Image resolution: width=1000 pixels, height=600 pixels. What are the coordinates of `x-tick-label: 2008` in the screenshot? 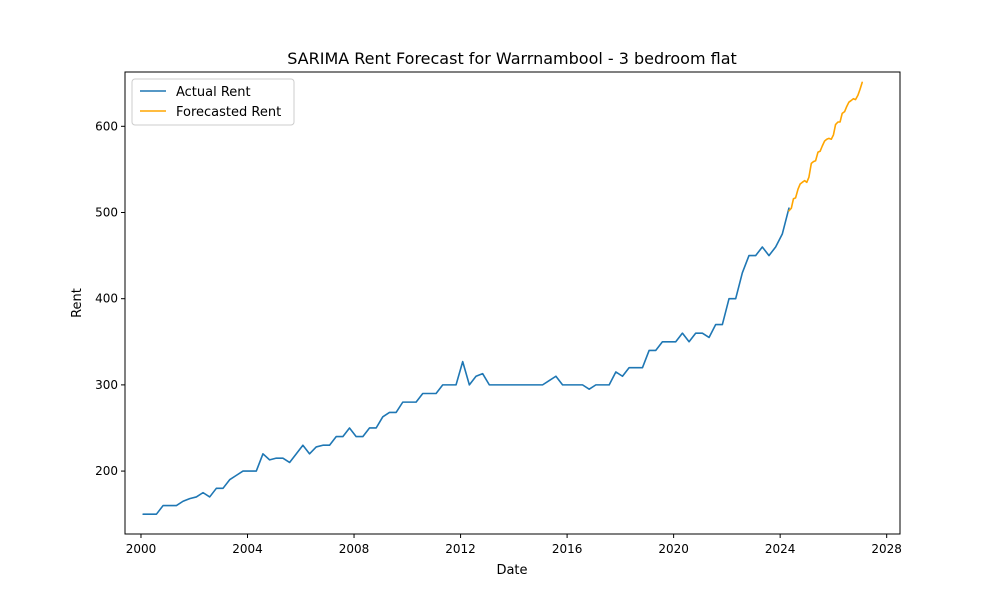 It's located at (354, 549).